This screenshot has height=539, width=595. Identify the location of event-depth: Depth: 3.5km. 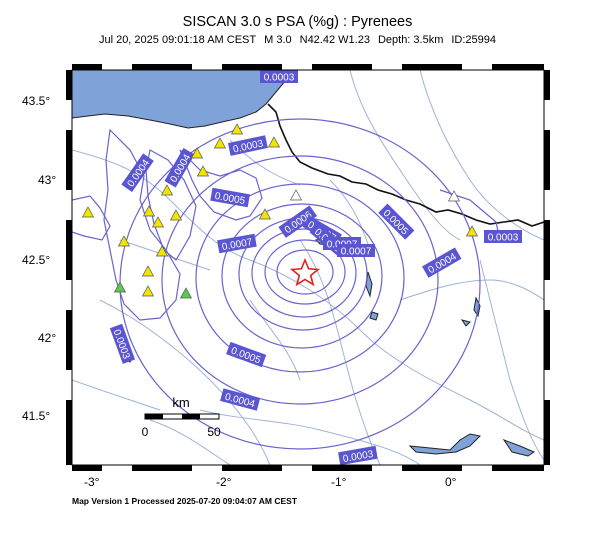
(410, 40).